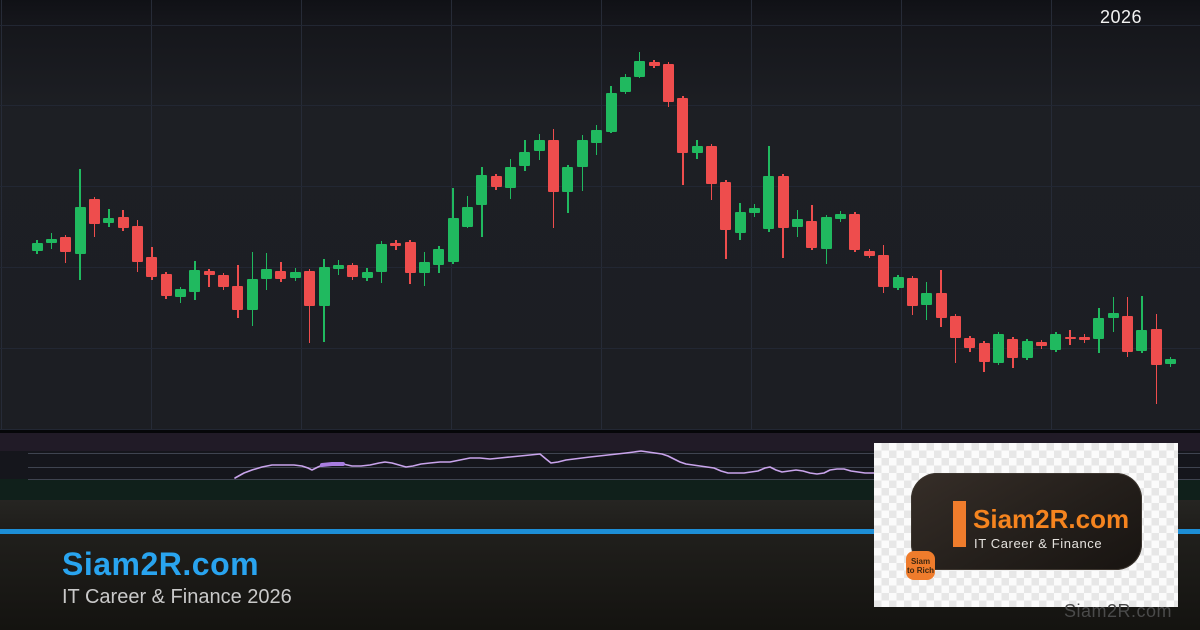 Image resolution: width=1200 pixels, height=630 pixels. I want to click on badge-line1: Siam, so click(920, 561).